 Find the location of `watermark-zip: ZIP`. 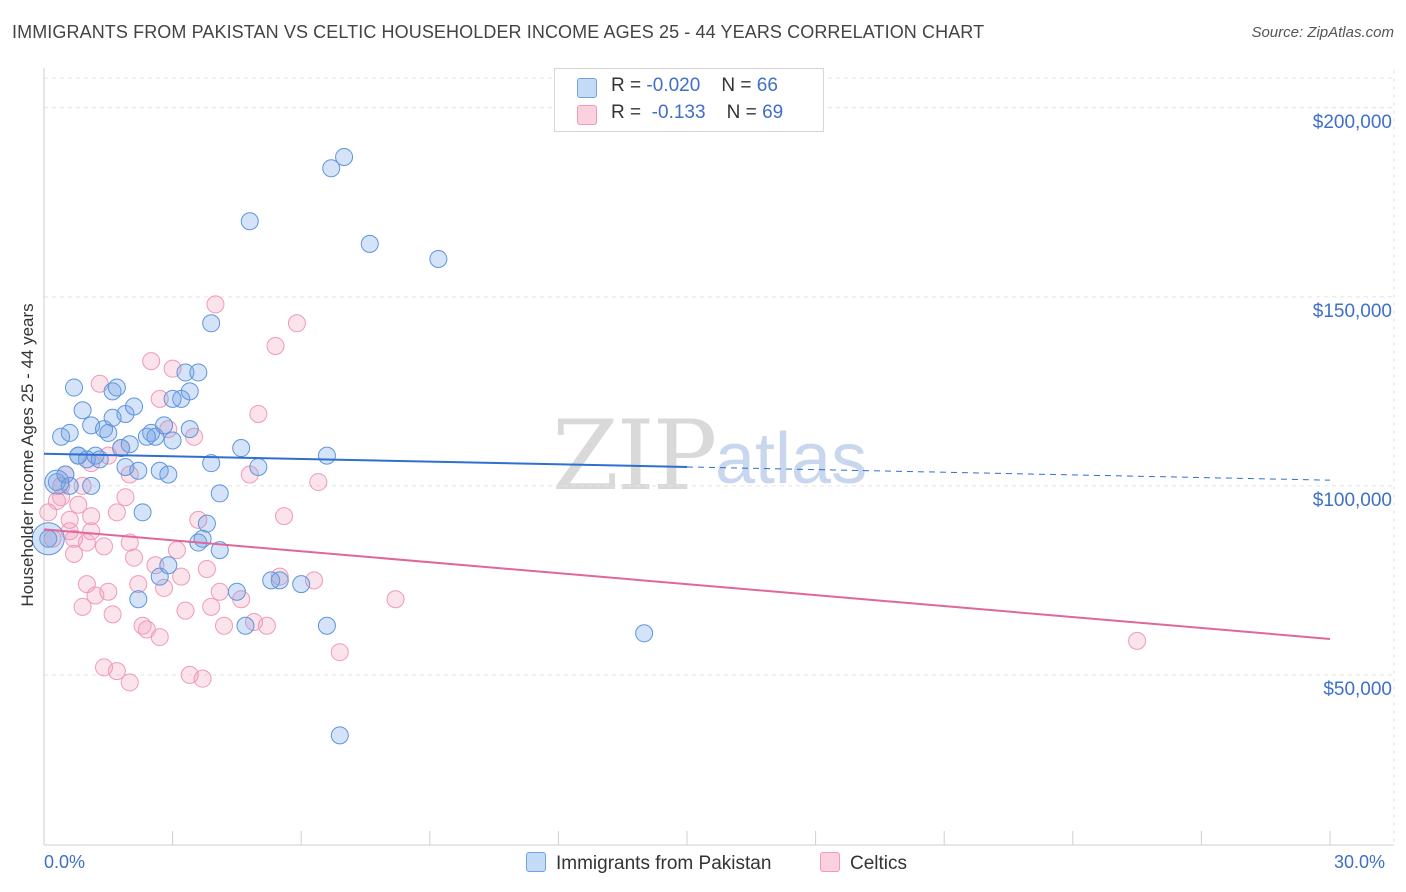

watermark-zip: ZIP is located at coordinates (634, 456).